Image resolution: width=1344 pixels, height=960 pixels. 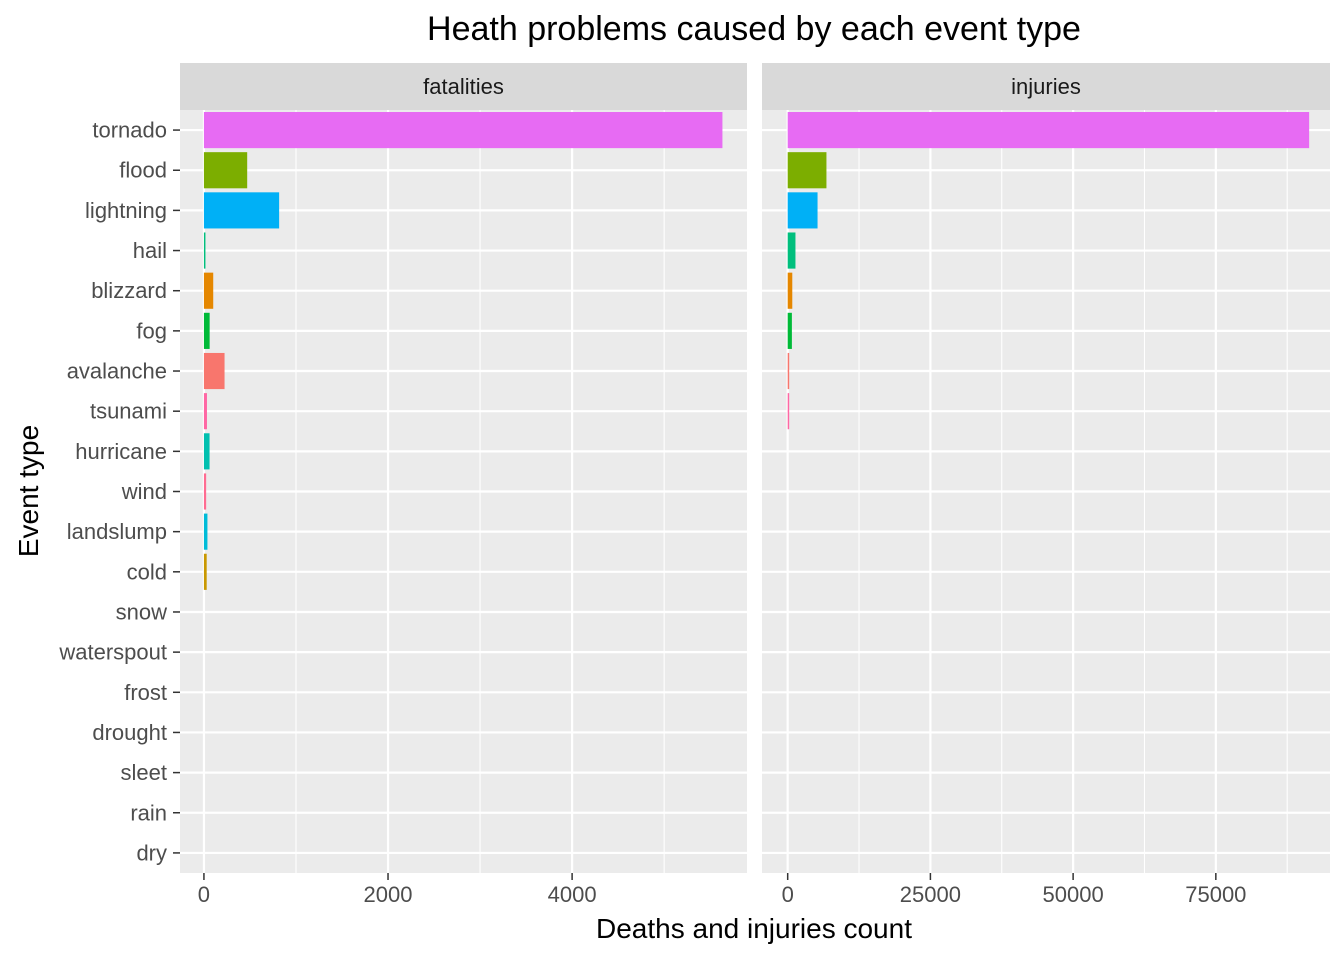 What do you see at coordinates (143, 170) in the screenshot?
I see `y-tick-label: flood` at bounding box center [143, 170].